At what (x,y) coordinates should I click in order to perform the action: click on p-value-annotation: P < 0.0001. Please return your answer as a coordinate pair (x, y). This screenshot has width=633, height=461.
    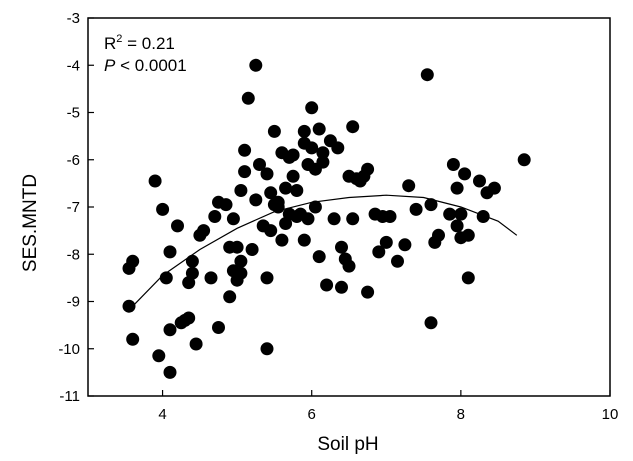
    Looking at the image, I should click on (145, 65).